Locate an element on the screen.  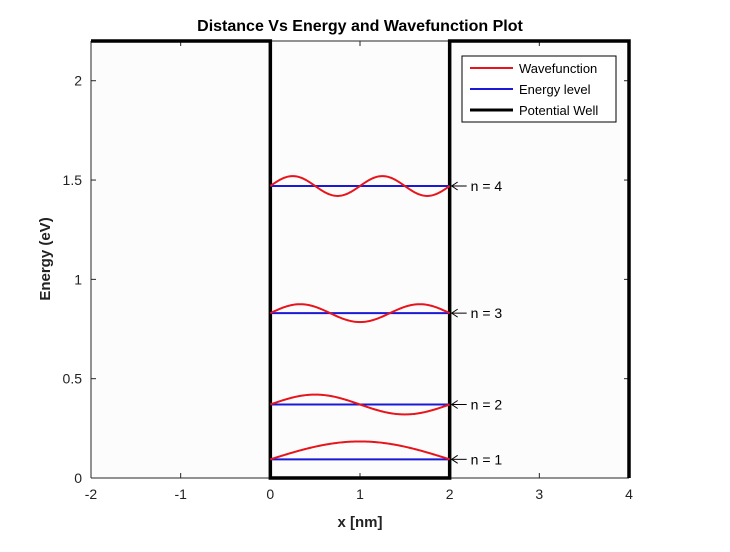
y-tick-label: 0 is located at coordinates (78, 478).